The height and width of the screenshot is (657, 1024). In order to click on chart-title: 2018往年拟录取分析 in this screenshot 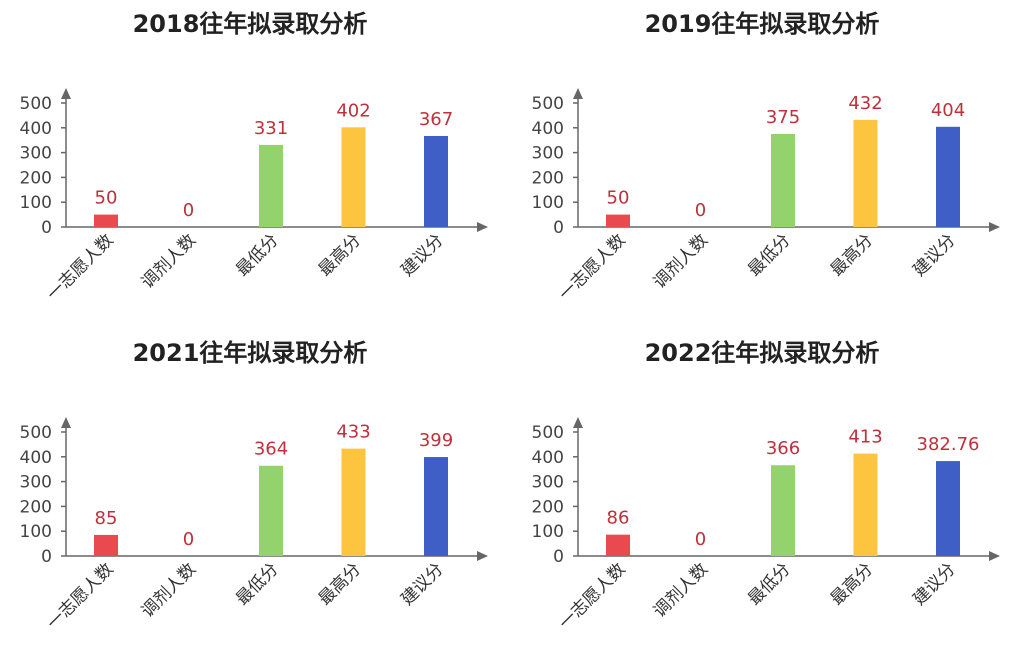, I will do `click(250, 24)`.